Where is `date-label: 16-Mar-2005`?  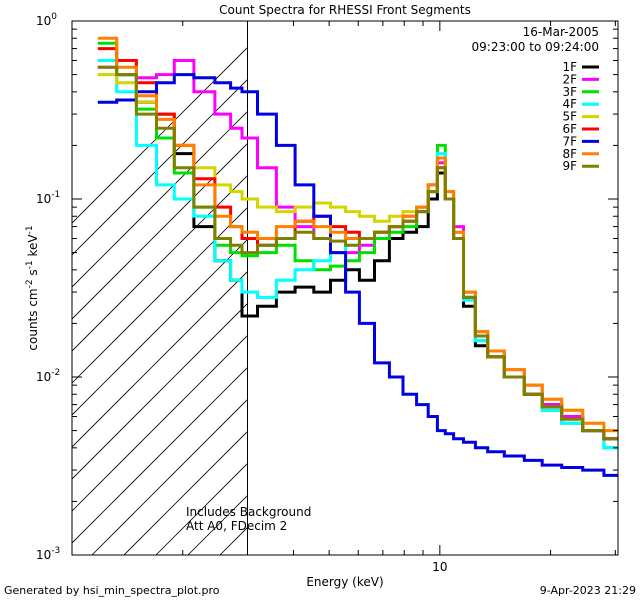 date-label: 16-Mar-2005 is located at coordinates (561, 32).